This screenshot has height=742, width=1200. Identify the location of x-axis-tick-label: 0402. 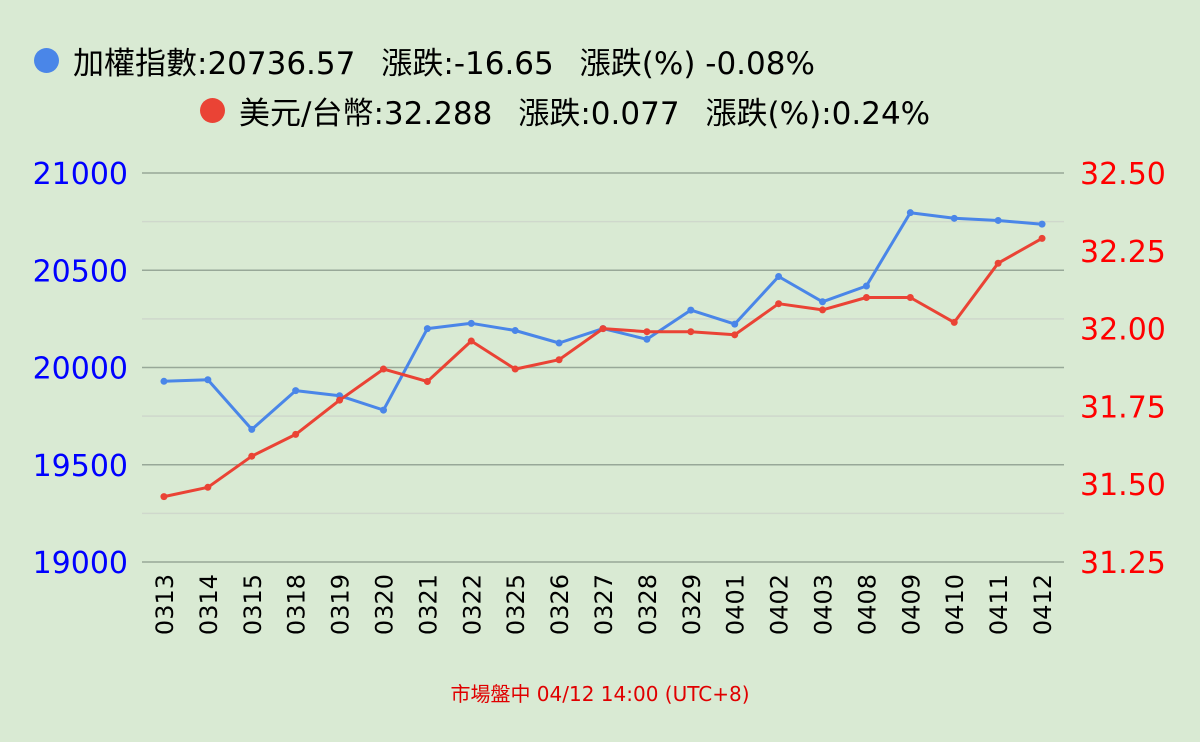
(780, 604).